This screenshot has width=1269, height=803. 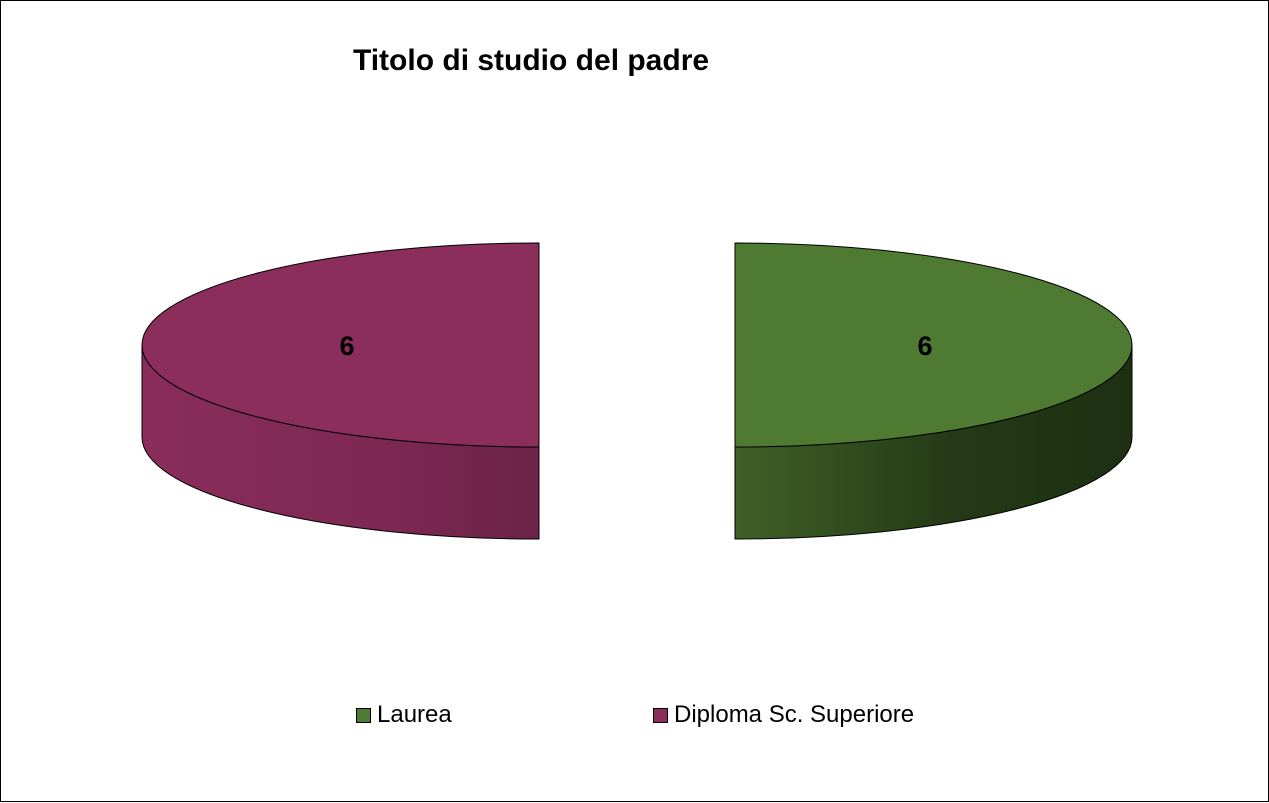 I want to click on pie-slice-diploma: 6, so click(x=340, y=391).